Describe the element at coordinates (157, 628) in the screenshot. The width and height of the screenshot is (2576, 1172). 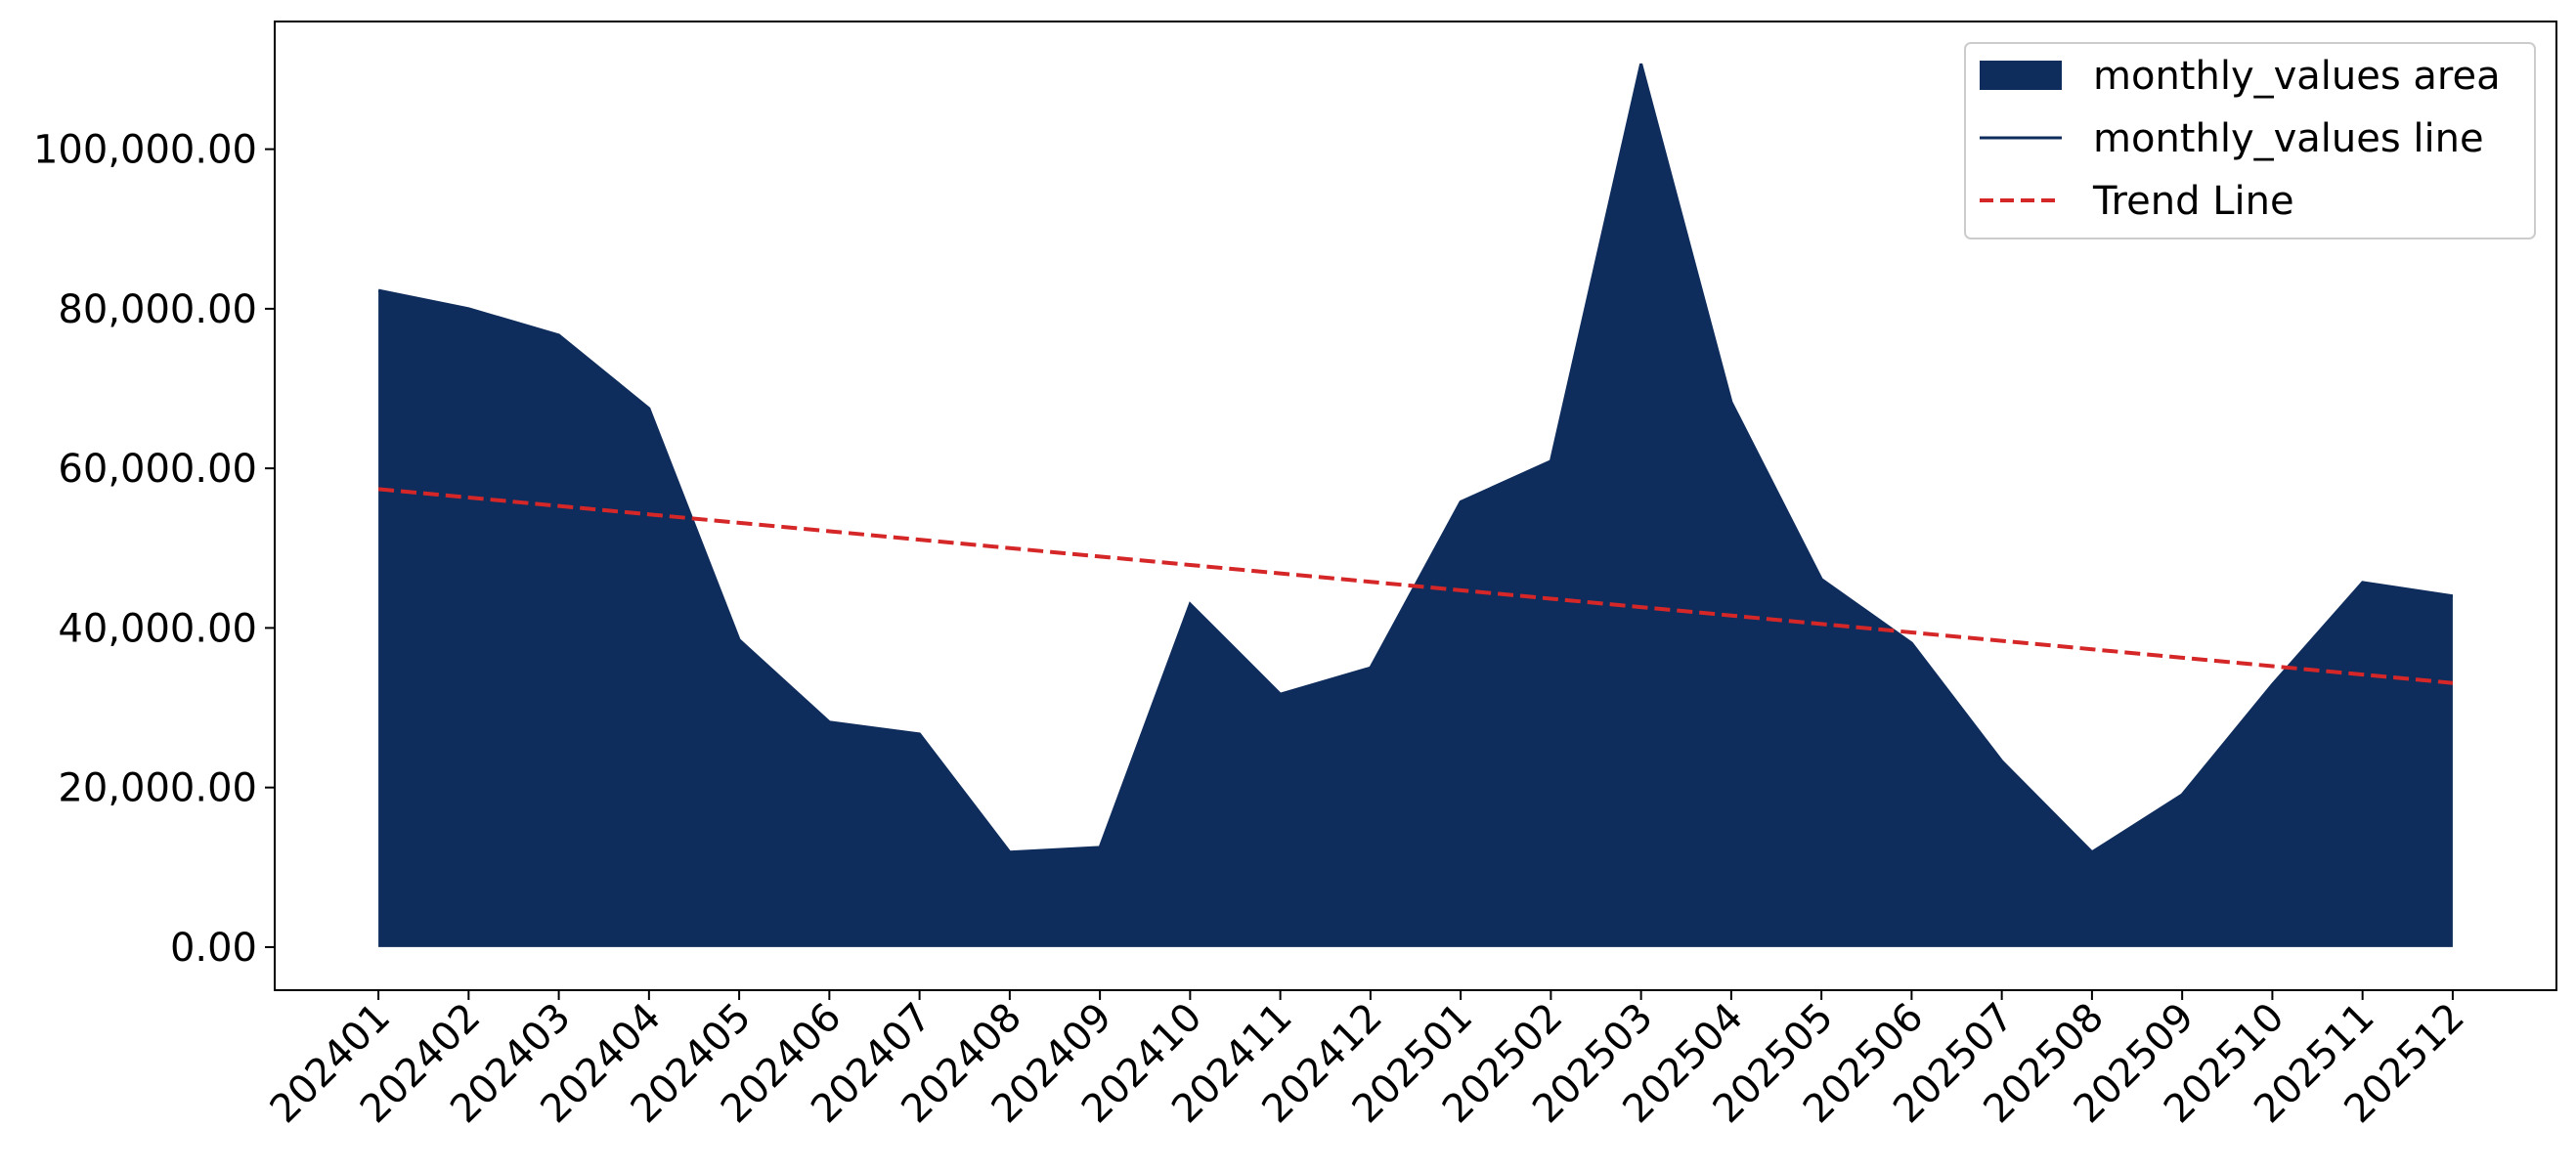
I see `y-tick-label: 40,000.00` at that location.